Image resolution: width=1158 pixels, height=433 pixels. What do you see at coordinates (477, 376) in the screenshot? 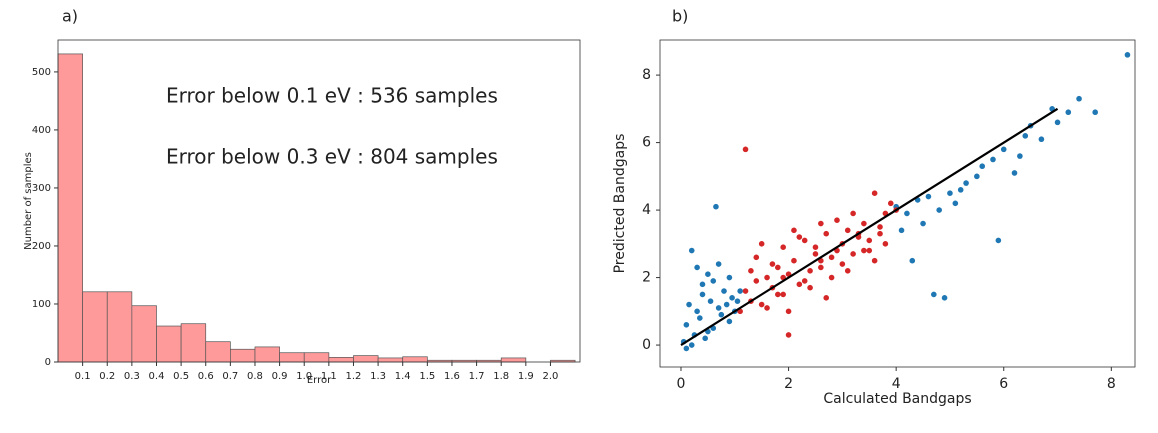
I see `x-tick-label: 1.7` at bounding box center [477, 376].